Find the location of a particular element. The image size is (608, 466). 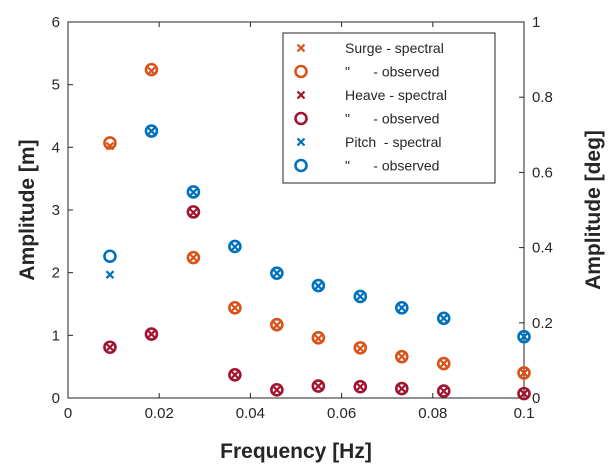

x-tick-label: 0.06 is located at coordinates (341, 413).